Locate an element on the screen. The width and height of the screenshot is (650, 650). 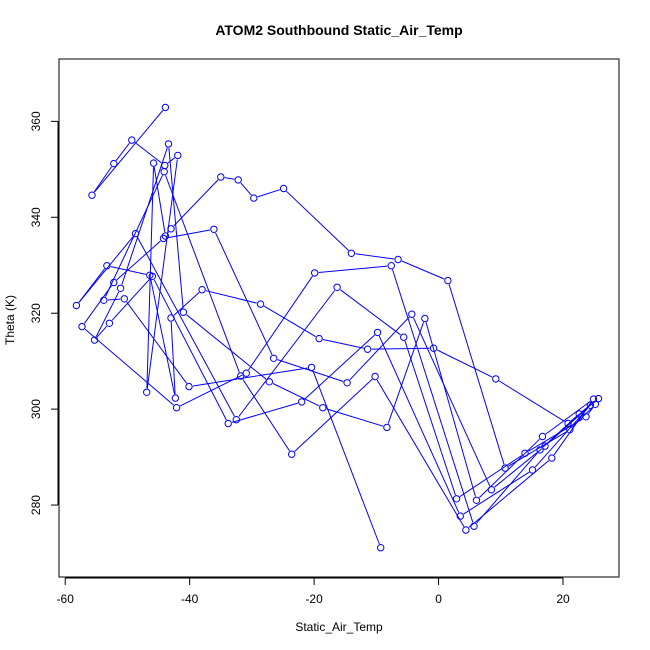
x-axis: -60 -40 -20 0 20 is located at coordinates (313, 591).